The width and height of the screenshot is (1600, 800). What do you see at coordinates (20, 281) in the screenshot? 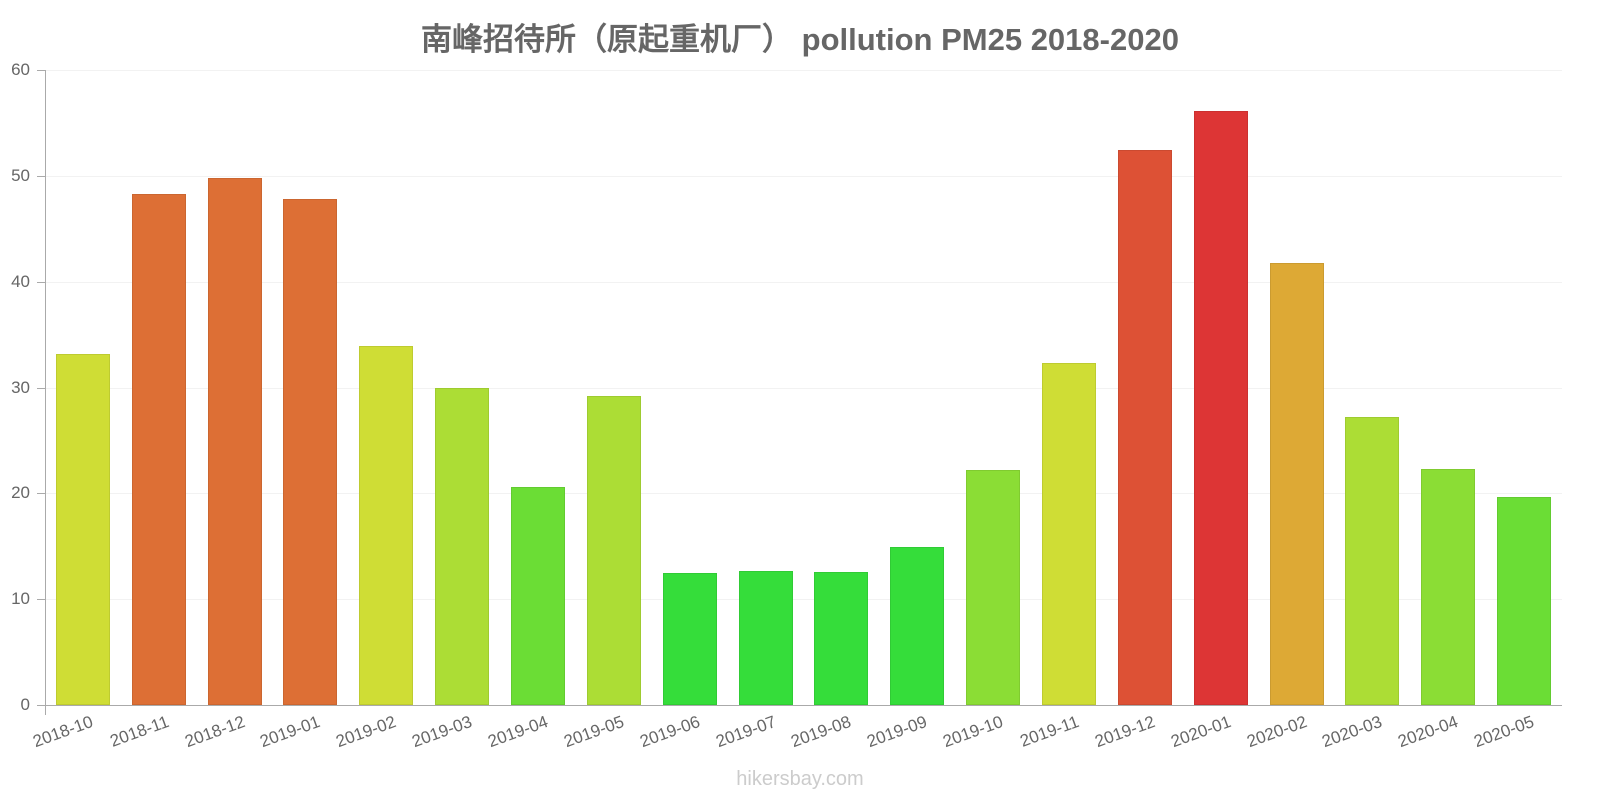
I see `y-tick-label: 40` at bounding box center [20, 281].